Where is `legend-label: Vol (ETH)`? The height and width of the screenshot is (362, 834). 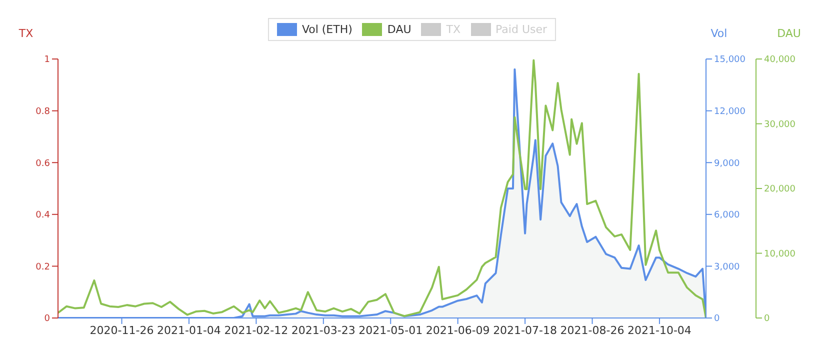
legend-label: Vol (ETH) is located at coordinates (326, 29).